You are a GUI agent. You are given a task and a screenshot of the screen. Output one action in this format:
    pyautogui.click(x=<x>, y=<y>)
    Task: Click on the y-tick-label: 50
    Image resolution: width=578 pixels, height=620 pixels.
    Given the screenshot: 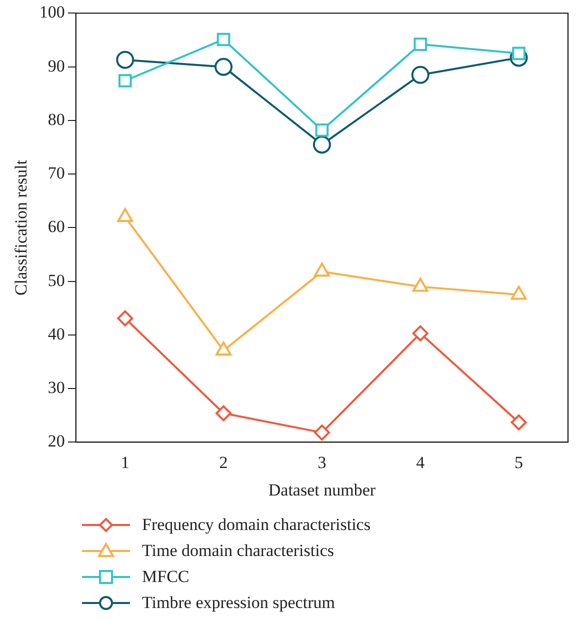 What is the action you would take?
    pyautogui.click(x=56, y=280)
    